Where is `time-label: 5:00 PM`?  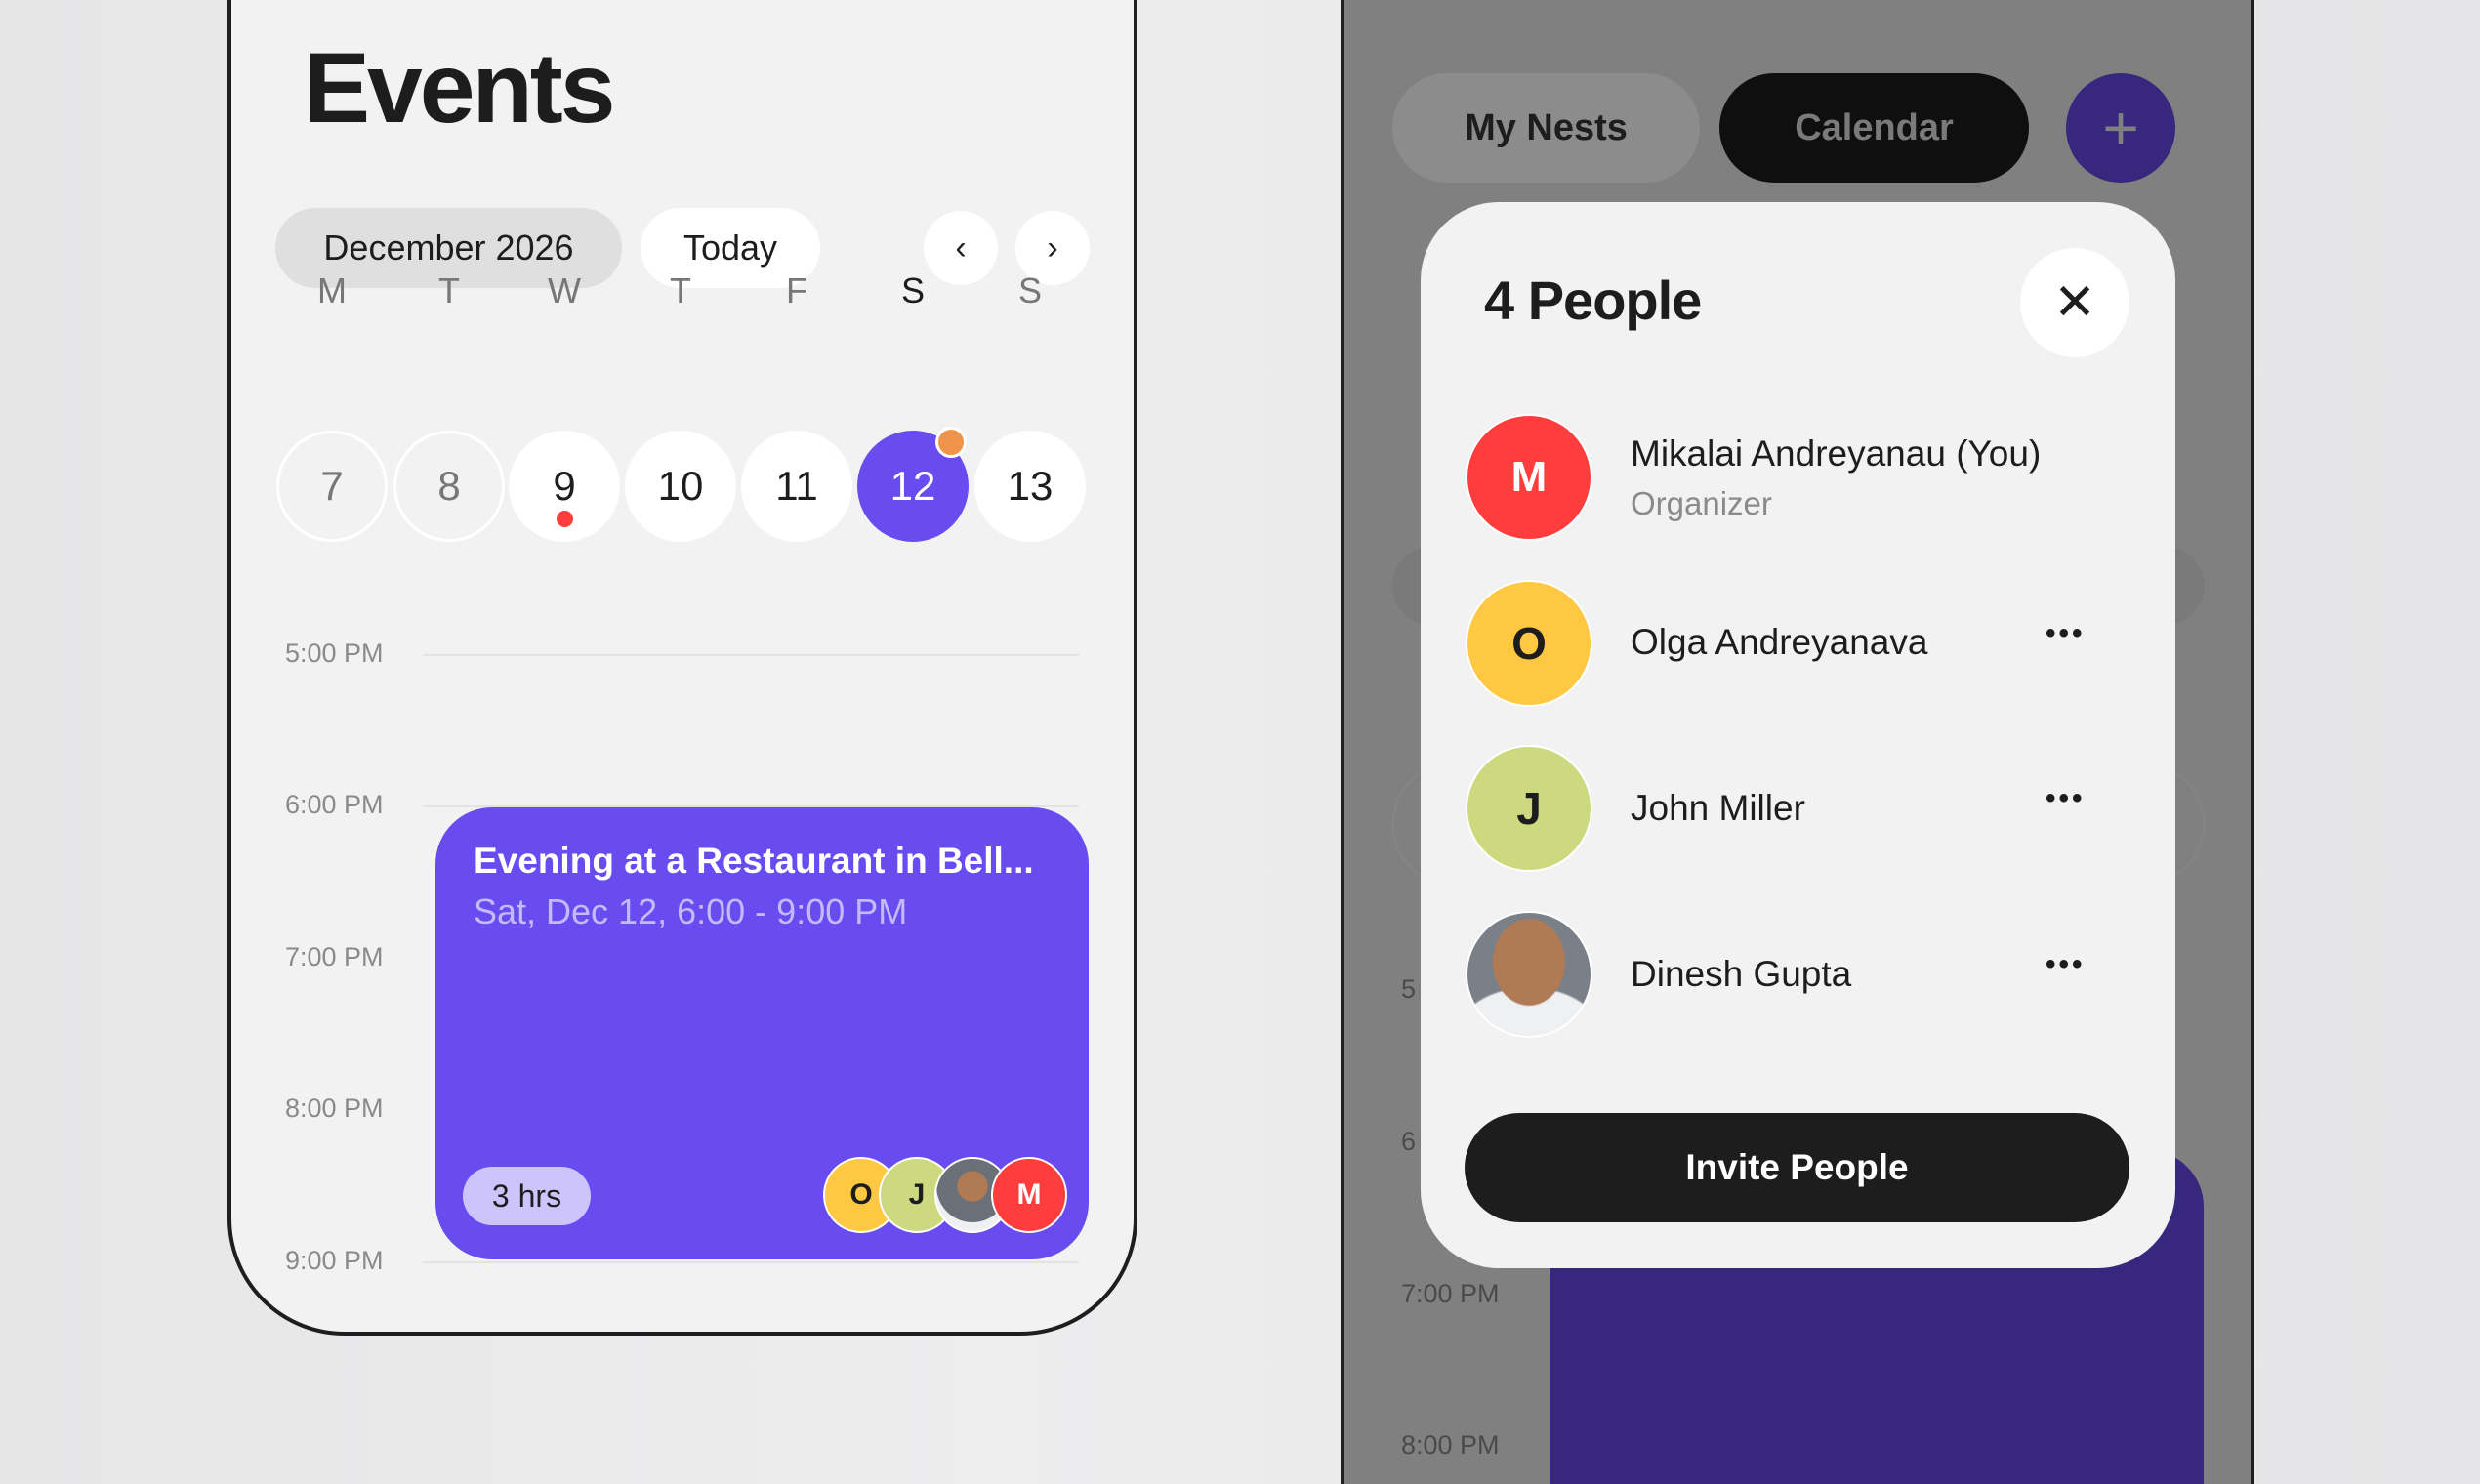
time-label: 5:00 PM is located at coordinates (334, 654).